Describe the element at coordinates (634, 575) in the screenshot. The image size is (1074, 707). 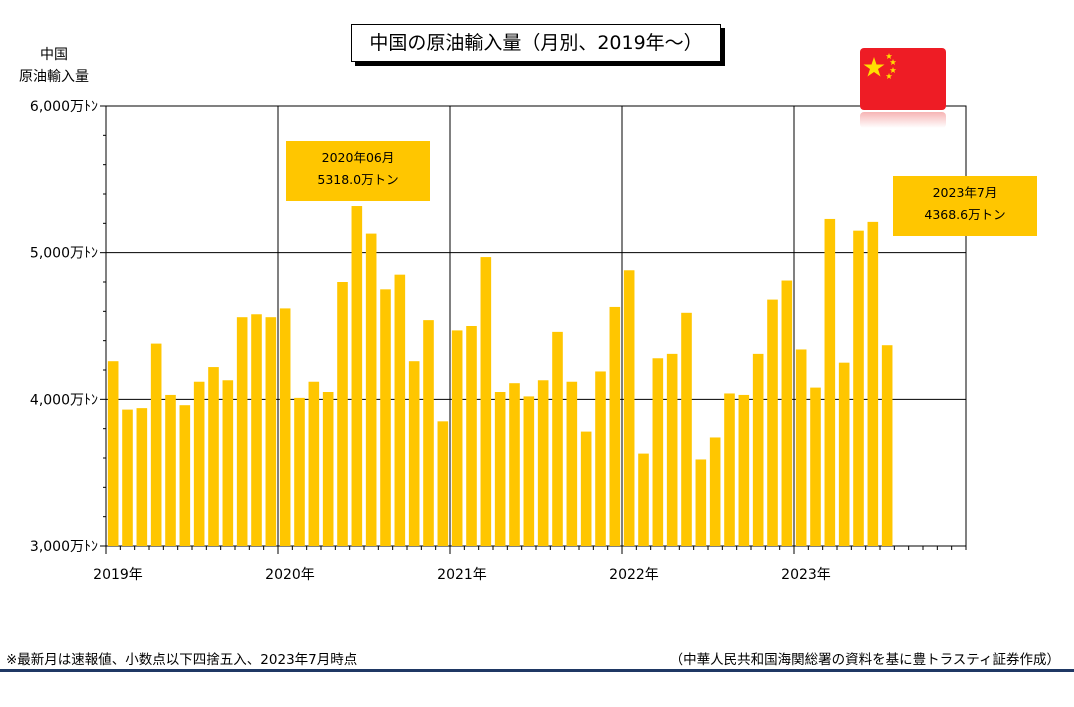
I see `x-year-label: 2022年` at that location.